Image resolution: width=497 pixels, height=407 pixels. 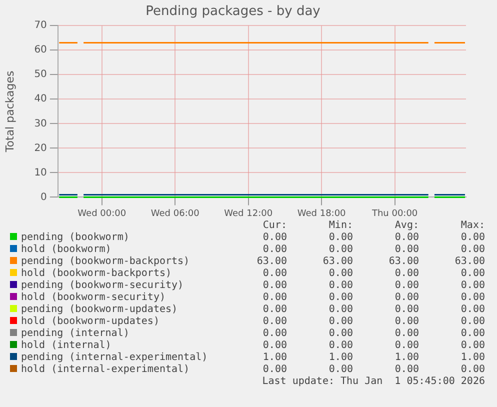 What do you see at coordinates (66, 346) in the screenshot?
I see `legend-label: hold (internal)` at bounding box center [66, 346].